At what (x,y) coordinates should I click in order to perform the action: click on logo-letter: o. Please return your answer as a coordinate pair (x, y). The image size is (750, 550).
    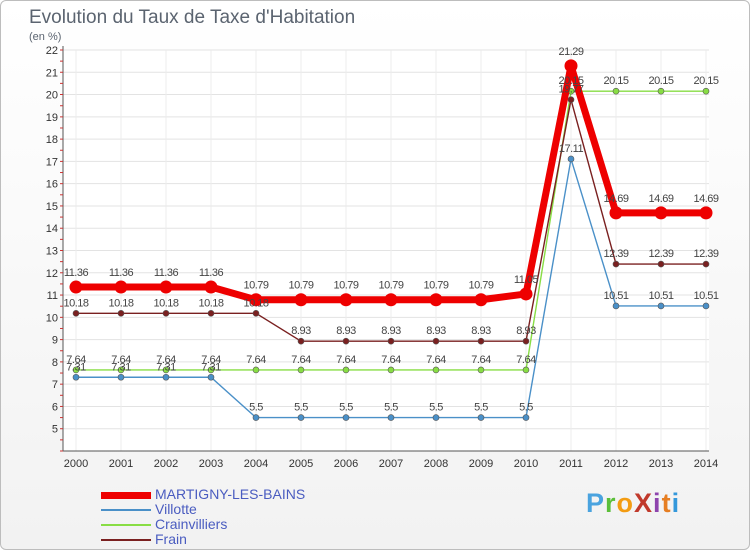
    Looking at the image, I should click on (625, 503).